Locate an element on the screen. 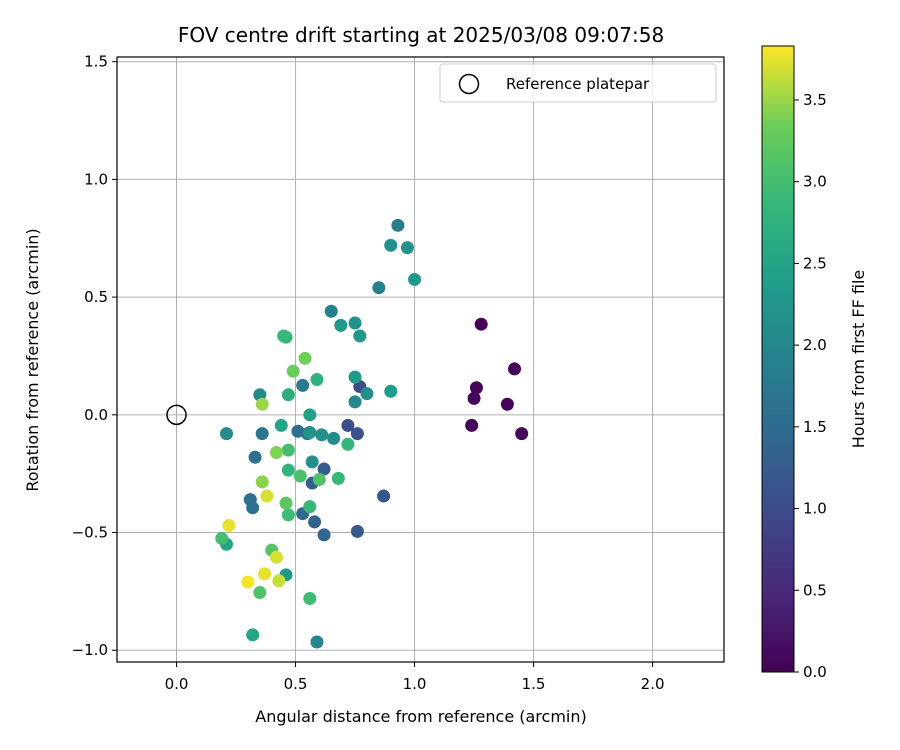 This screenshot has height=750, width=900. colorbar-tick-label: 1.5 is located at coordinates (815, 427).